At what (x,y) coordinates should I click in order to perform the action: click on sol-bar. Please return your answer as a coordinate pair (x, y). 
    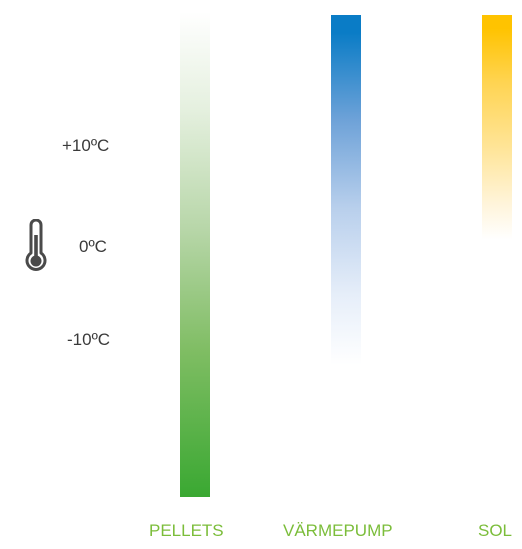
    Looking at the image, I should click on (497, 127).